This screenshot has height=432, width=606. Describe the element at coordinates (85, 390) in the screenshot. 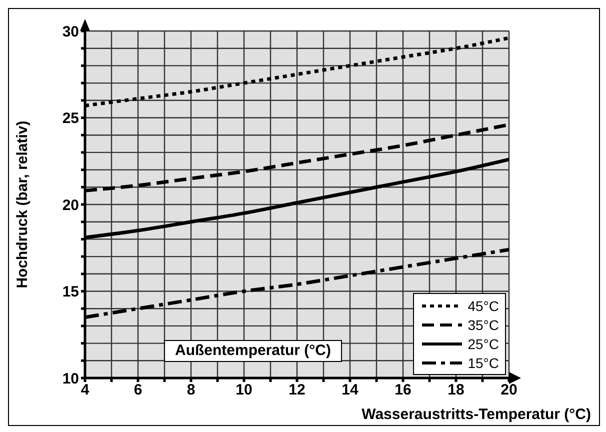

I see `x-tick-label: 4` at that location.